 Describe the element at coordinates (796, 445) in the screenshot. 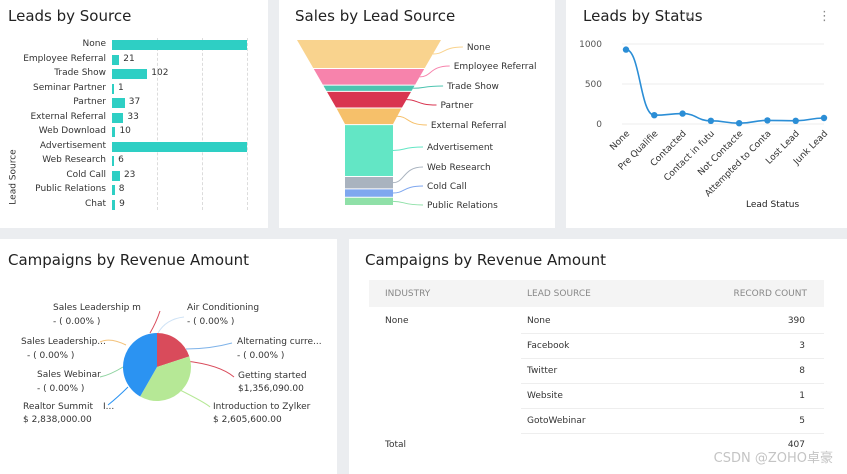

I see `total-value: 407` at that location.